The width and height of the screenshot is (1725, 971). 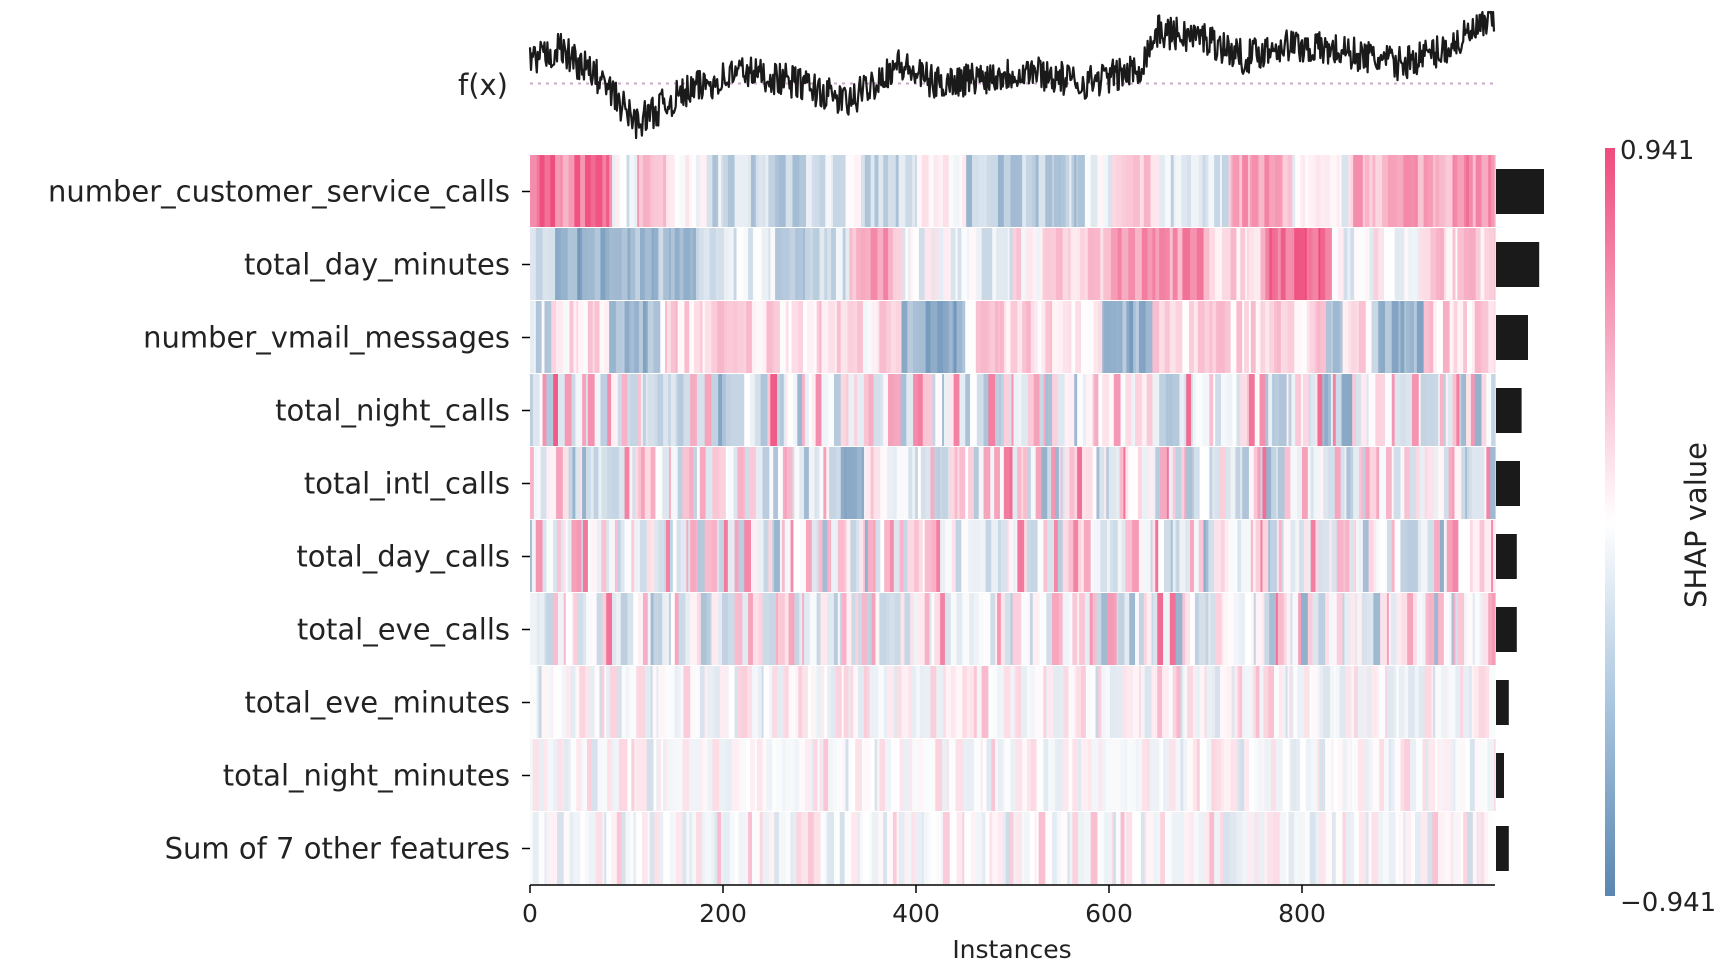 What do you see at coordinates (403, 557) in the screenshot?
I see `feature-label: total_day_calls` at bounding box center [403, 557].